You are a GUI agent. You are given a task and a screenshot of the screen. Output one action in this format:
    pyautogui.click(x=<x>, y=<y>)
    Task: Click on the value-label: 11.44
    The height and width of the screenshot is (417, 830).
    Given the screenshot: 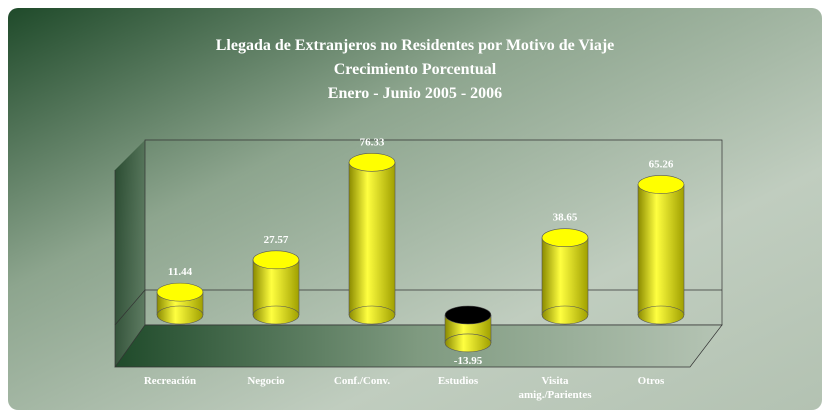 What is the action you would take?
    pyautogui.click(x=180, y=272)
    